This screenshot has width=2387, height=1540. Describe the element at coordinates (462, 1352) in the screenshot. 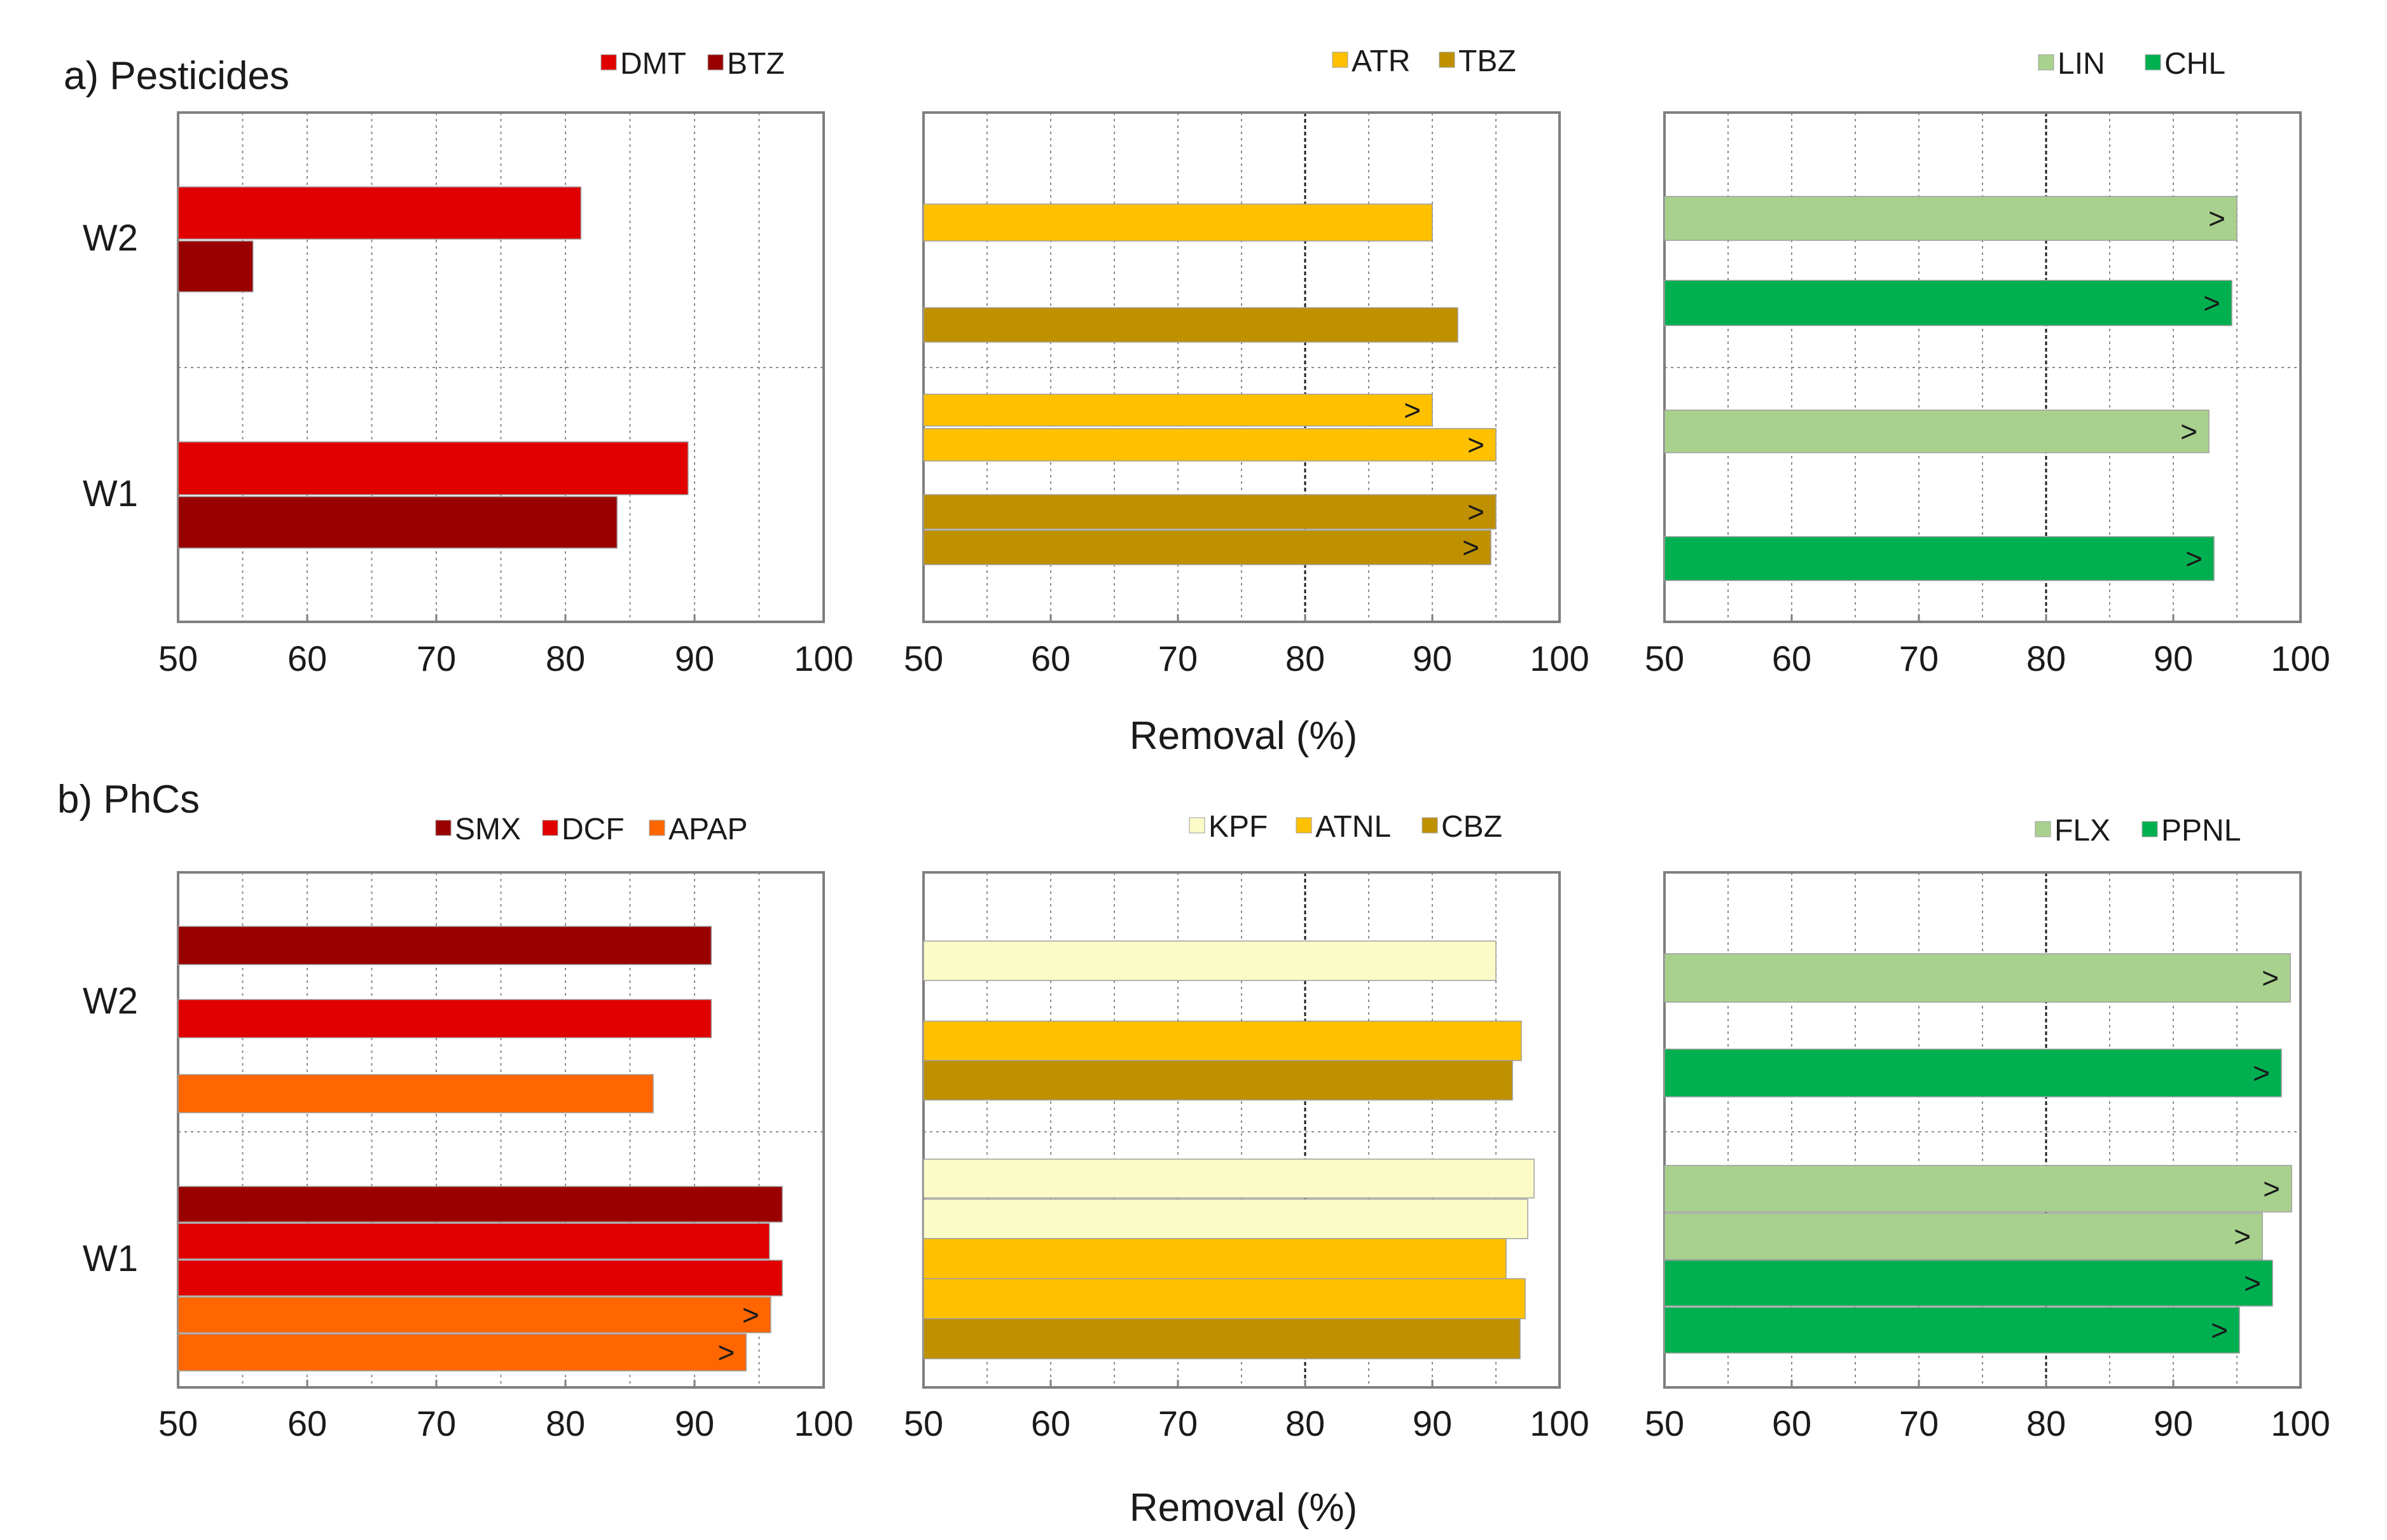

I see `bar-w1-apap` at that location.